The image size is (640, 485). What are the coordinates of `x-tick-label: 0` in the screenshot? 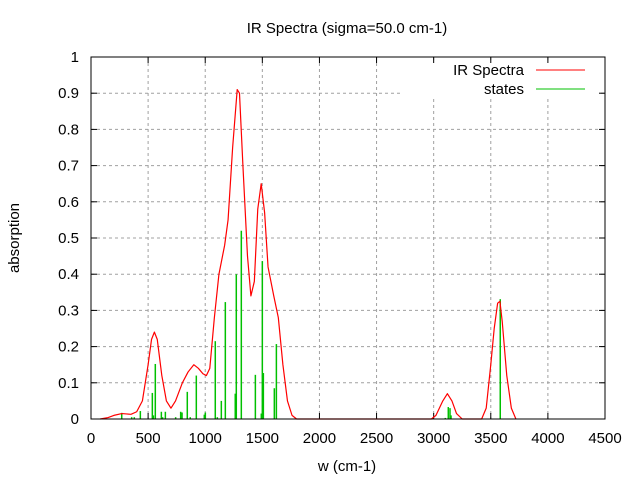 It's located at (91, 438).